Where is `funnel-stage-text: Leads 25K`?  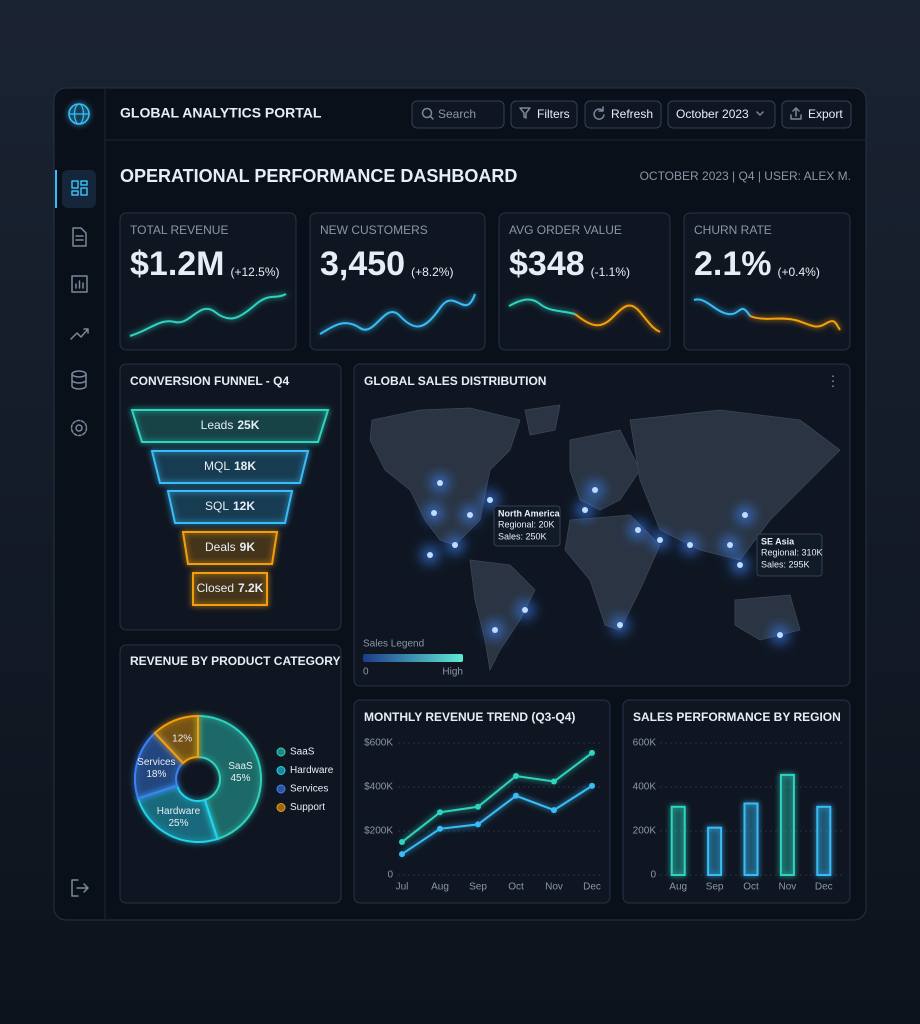
funnel-stage-text: Leads 25K is located at coordinates (230, 425).